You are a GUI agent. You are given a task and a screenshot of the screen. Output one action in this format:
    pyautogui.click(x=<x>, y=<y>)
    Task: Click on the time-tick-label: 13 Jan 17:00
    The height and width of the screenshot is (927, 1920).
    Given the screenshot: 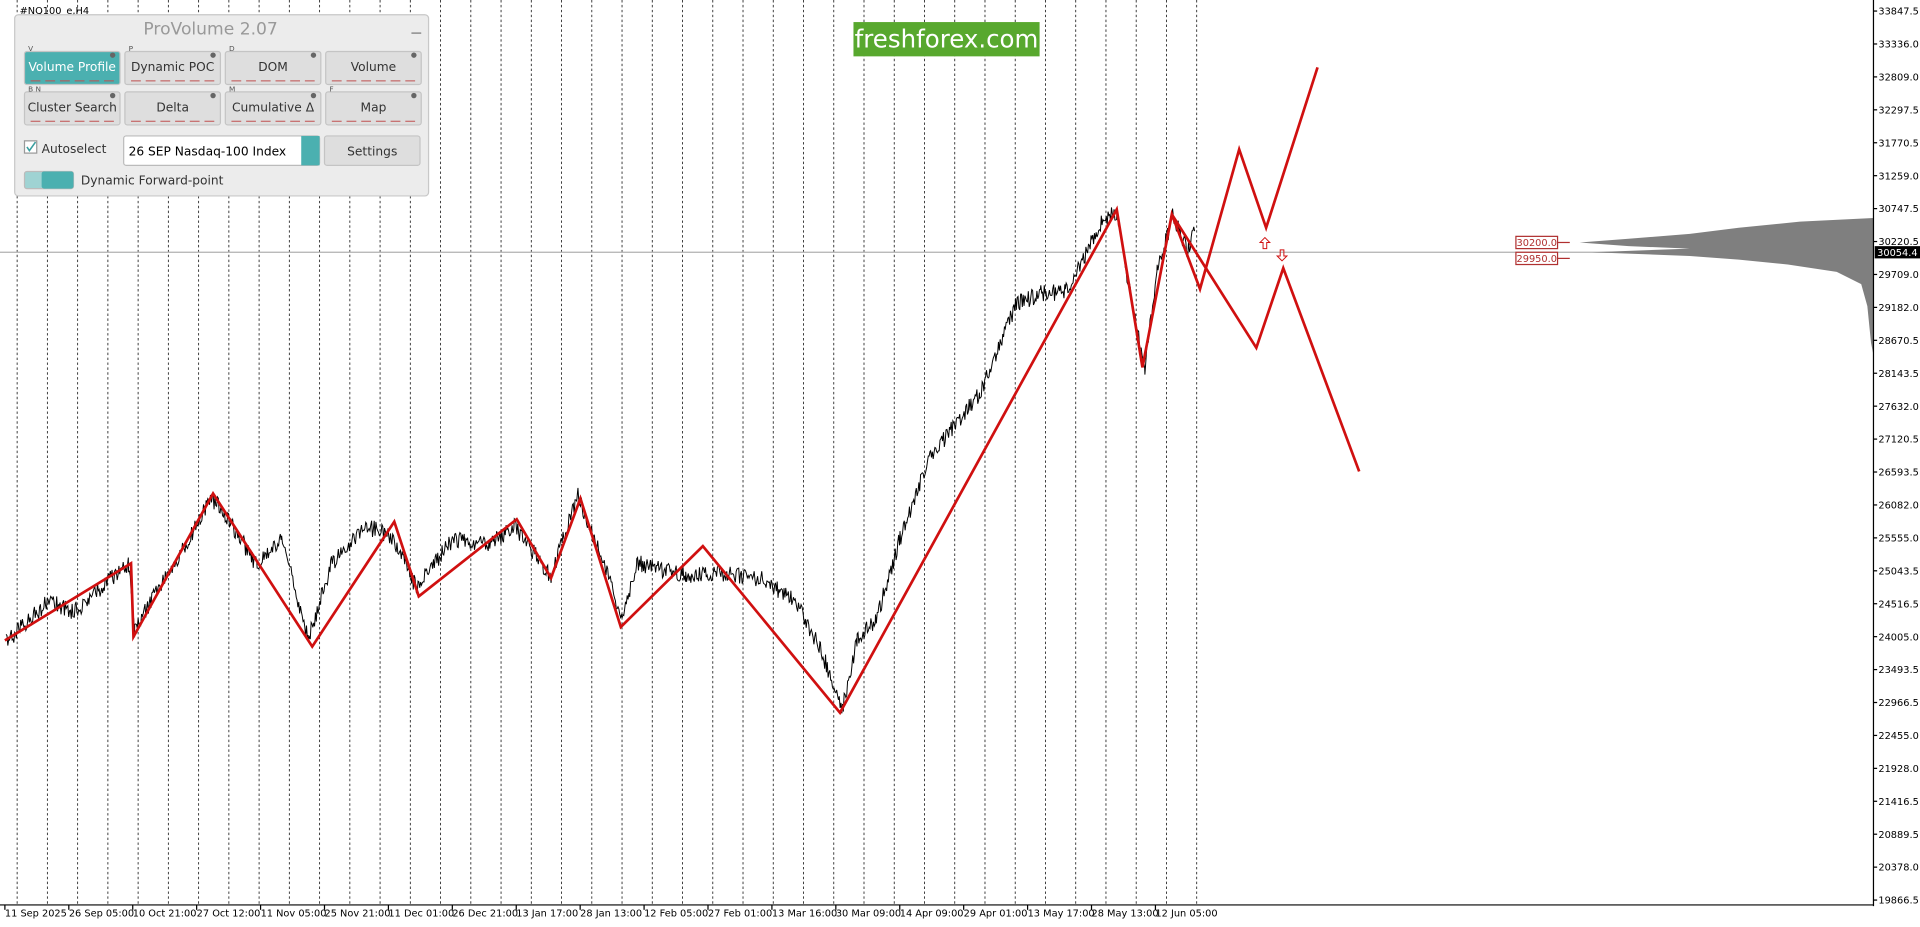 What is the action you would take?
    pyautogui.click(x=547, y=914)
    